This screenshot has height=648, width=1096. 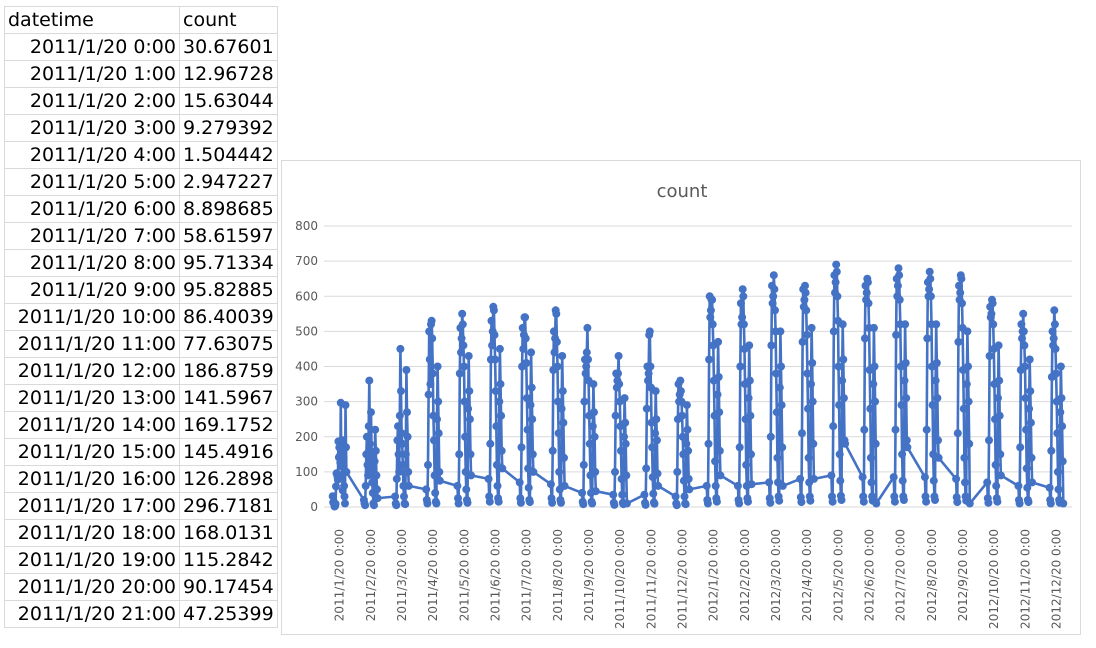 What do you see at coordinates (228, 128) in the screenshot?
I see `count-cell: 9.279392` at bounding box center [228, 128].